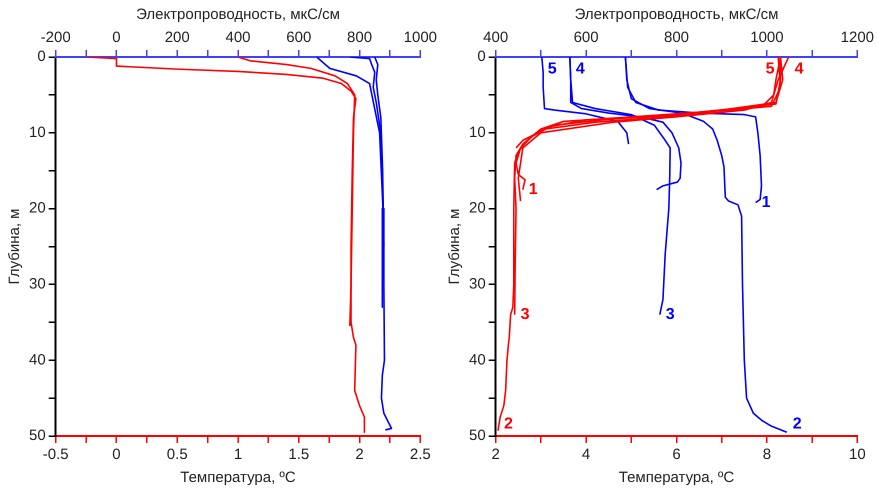 The width and height of the screenshot is (877, 489). I want to click on x2-tick-label: -200, so click(55, 37).